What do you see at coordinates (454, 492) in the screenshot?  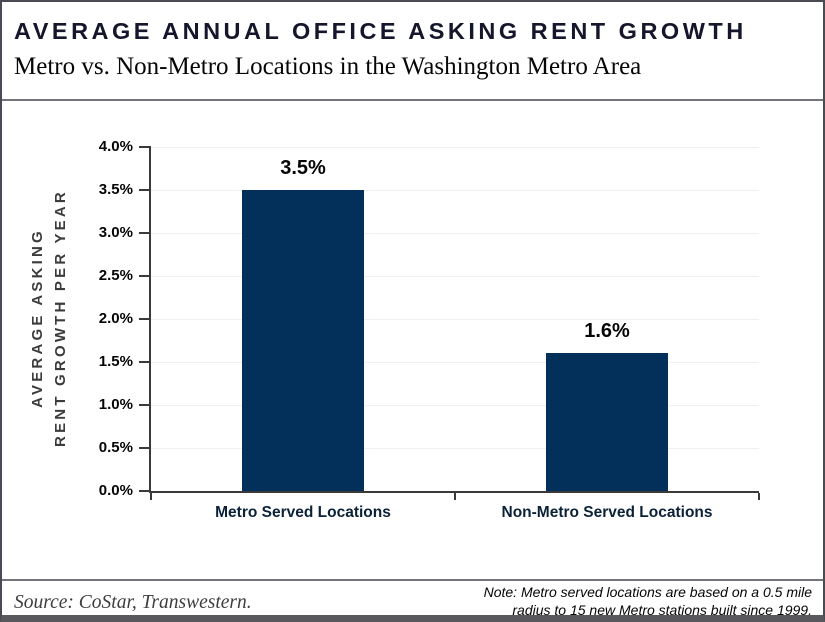 I see `x-axis-line` at bounding box center [454, 492].